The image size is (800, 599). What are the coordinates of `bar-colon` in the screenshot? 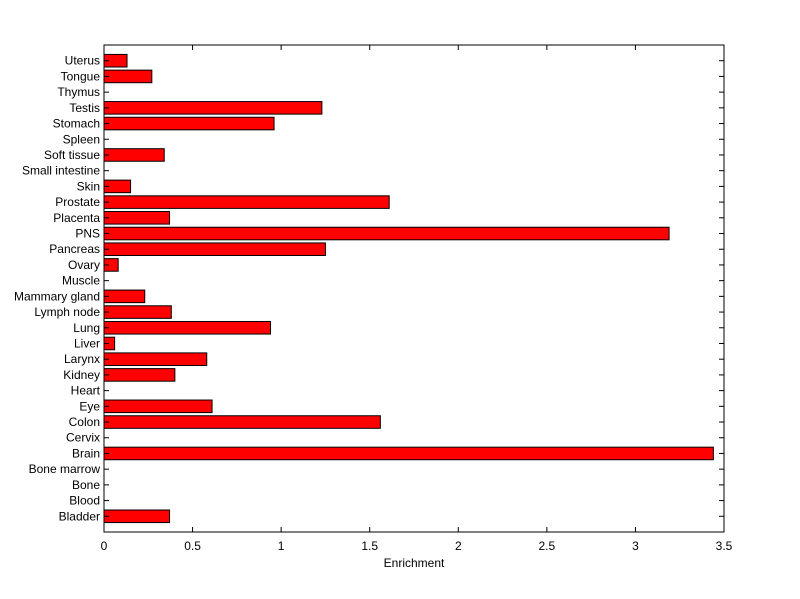 It's located at (242, 422).